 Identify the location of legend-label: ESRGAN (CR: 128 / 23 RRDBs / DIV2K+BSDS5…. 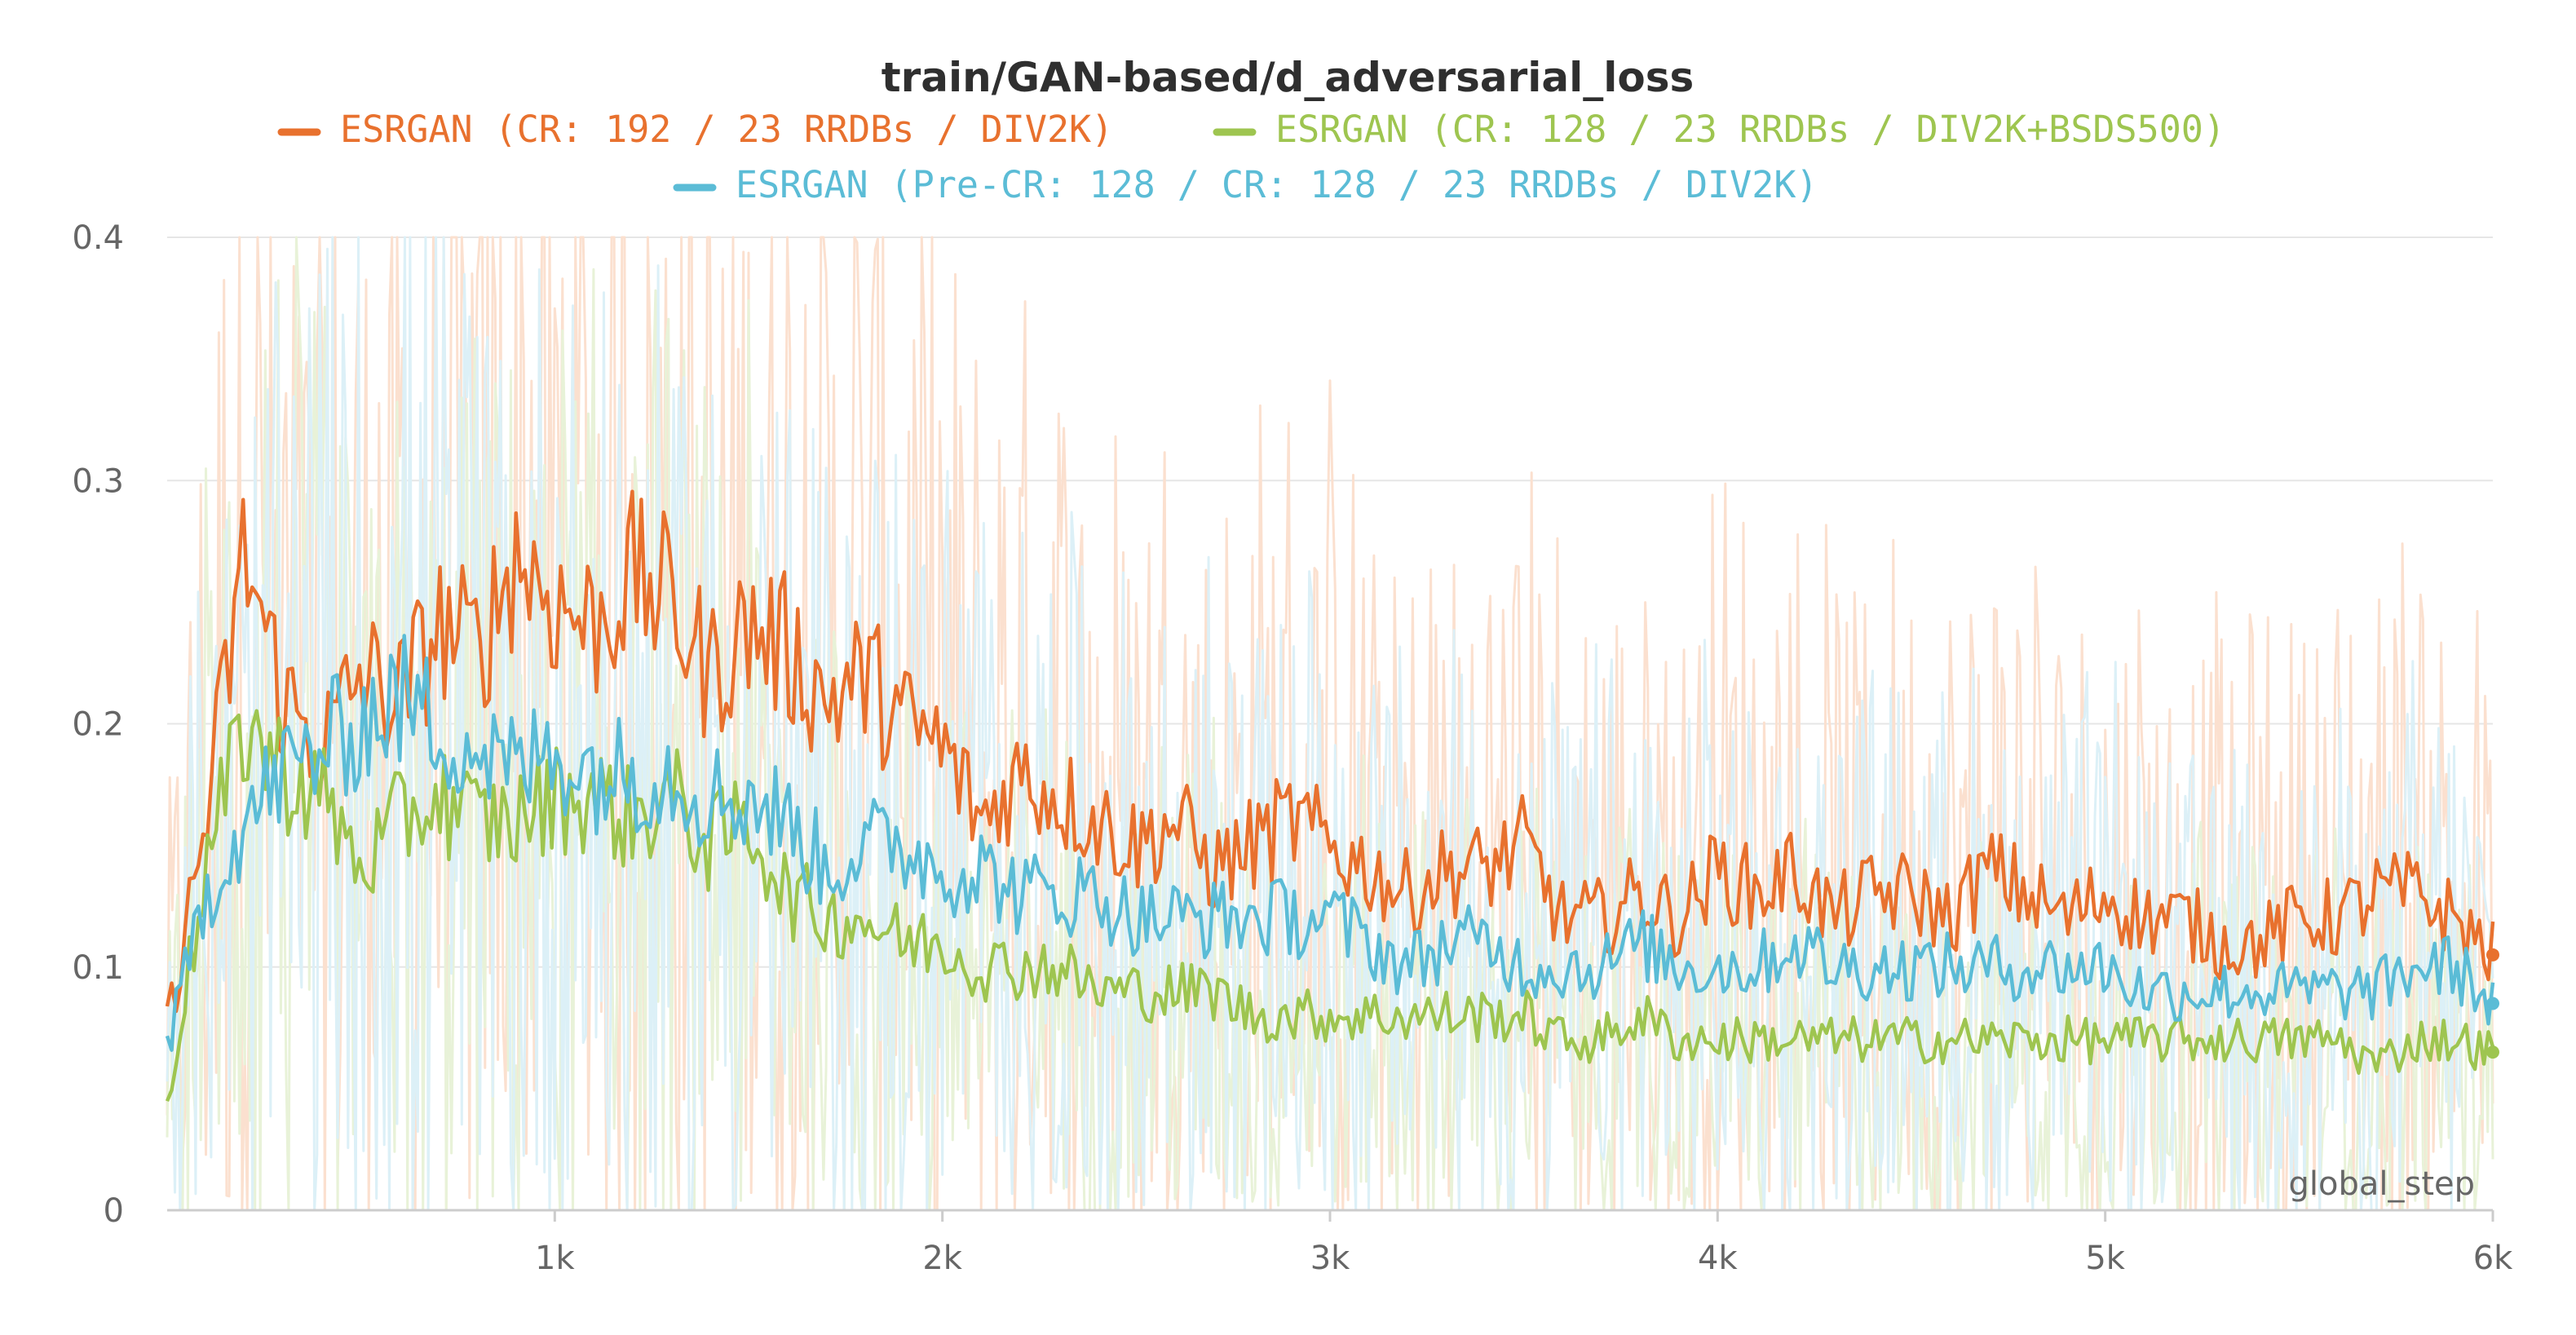
(1750, 129).